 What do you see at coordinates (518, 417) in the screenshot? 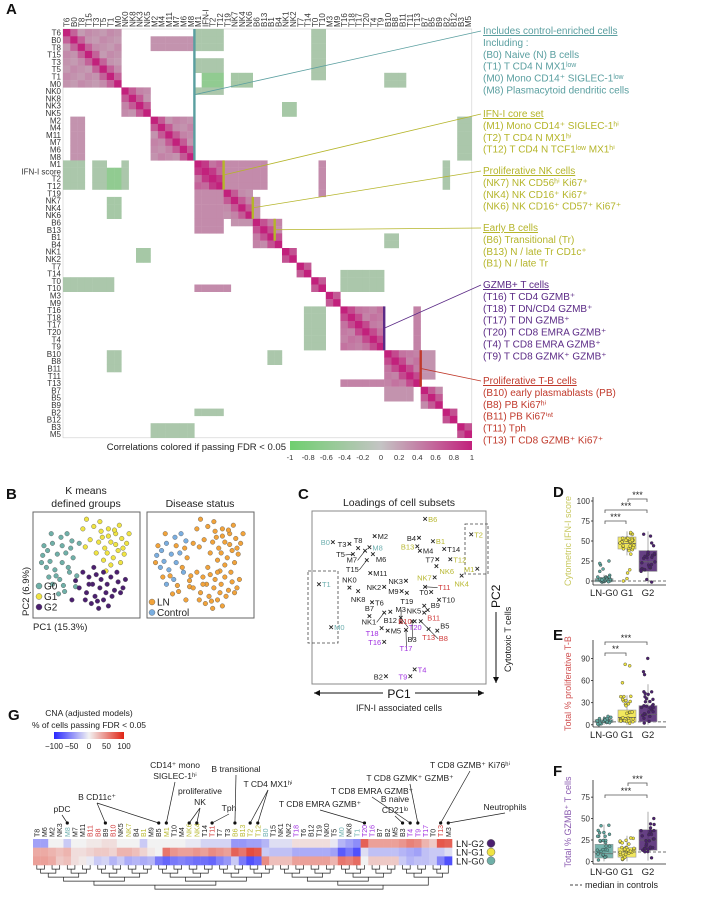
I see `group-member: (B11) PB Ki67ⁱⁿᵗ` at bounding box center [518, 417].